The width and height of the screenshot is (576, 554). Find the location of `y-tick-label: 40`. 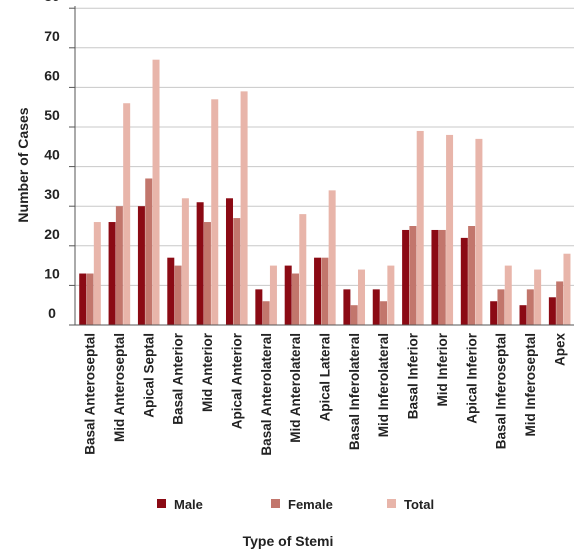

y-tick-label: 40 is located at coordinates (52, 155).